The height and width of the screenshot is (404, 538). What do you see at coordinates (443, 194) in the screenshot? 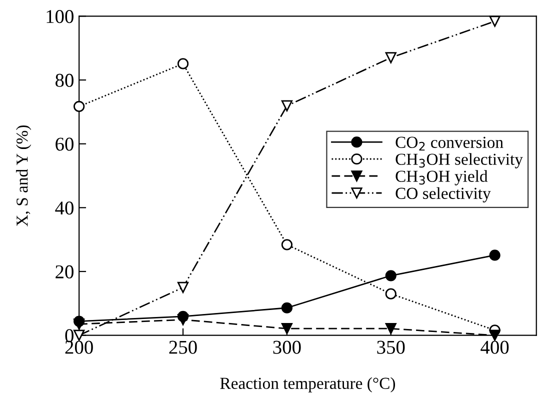
I see `legend-label: CO selectivity` at bounding box center [443, 194].